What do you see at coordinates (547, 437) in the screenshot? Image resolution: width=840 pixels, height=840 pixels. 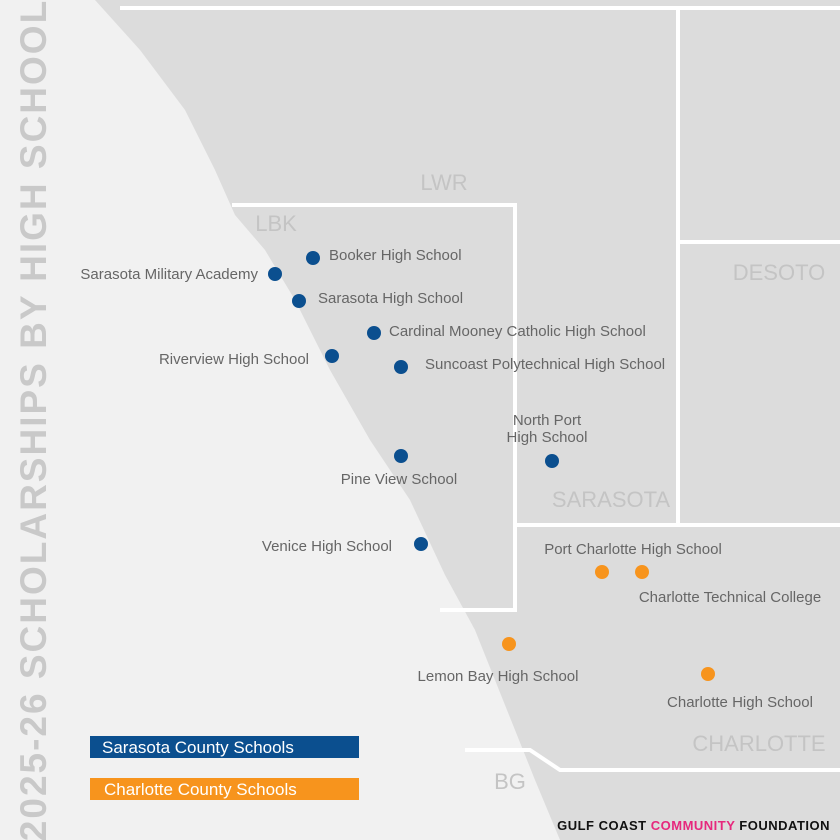 I see `school-label: High School` at bounding box center [547, 437].